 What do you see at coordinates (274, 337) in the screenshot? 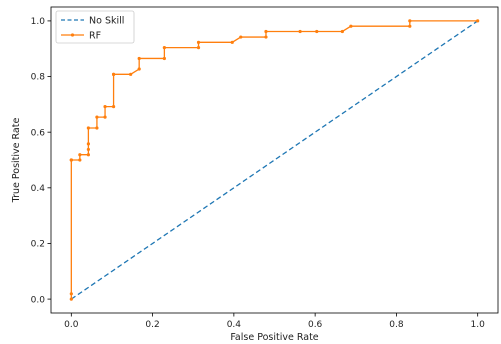
I see `x-axis-label: False Positive Rate` at bounding box center [274, 337].